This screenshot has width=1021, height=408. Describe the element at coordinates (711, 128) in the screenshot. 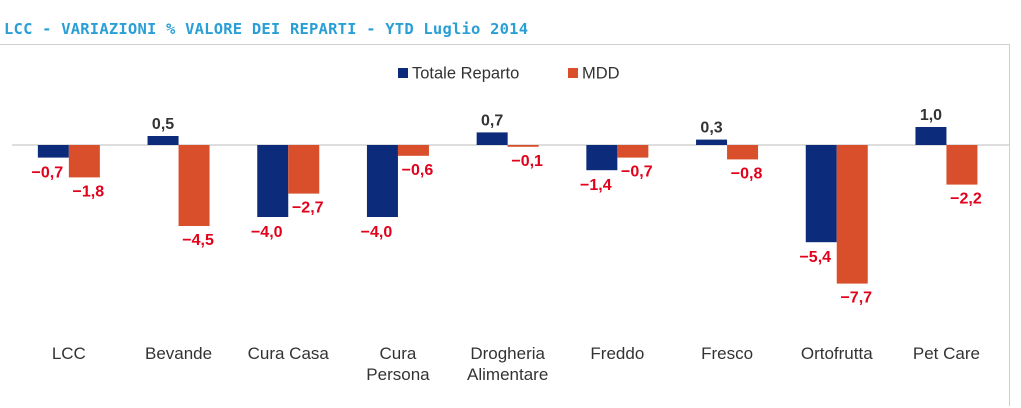

I see `data-label-totale-reparto-6: 0,3` at that location.